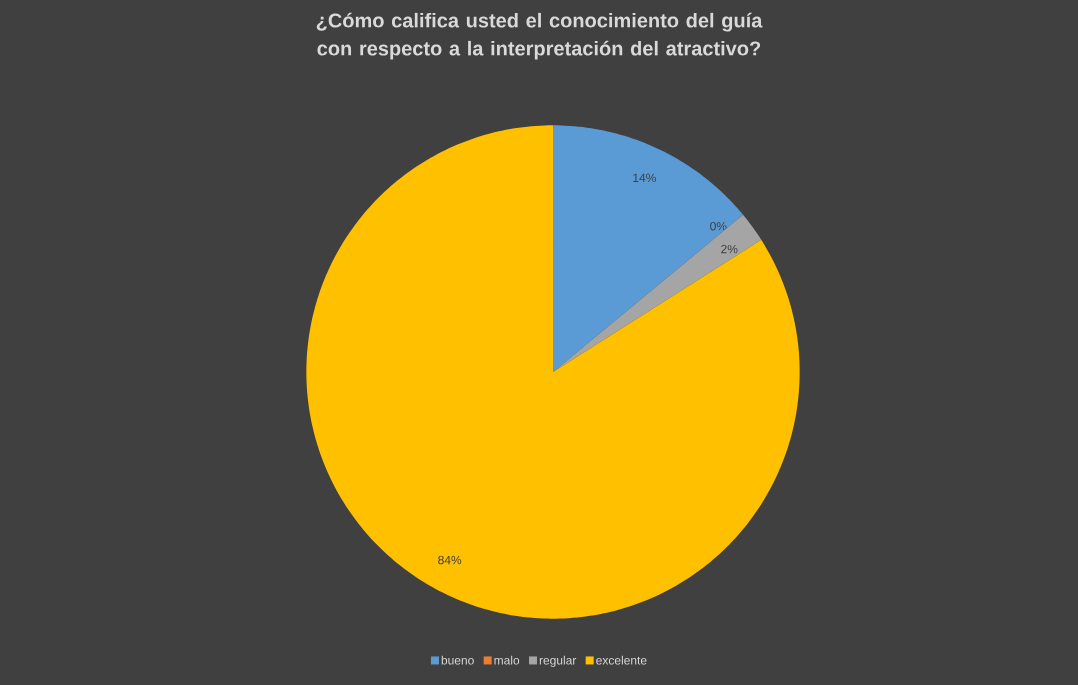 This screenshot has height=685, width=1078. Describe the element at coordinates (729, 249) in the screenshot. I see `data-label: 2%` at that location.